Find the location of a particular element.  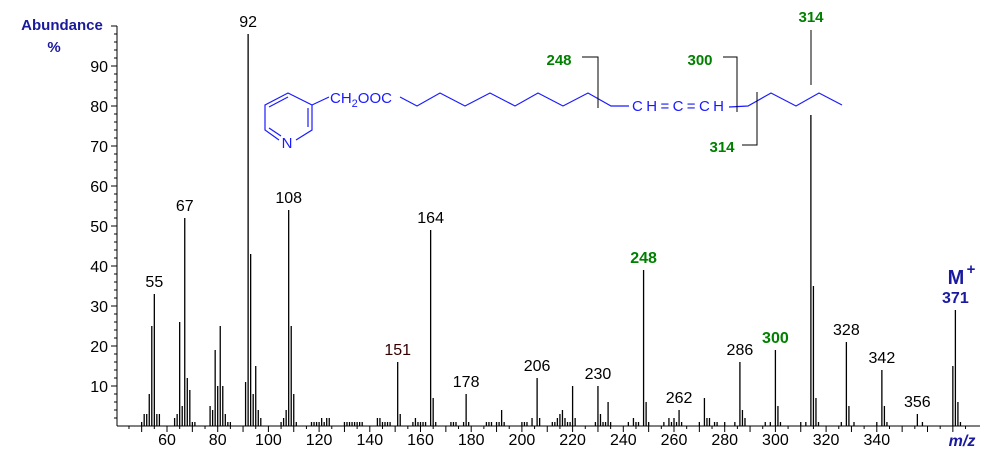

peak-label: 108 is located at coordinates (288, 198).